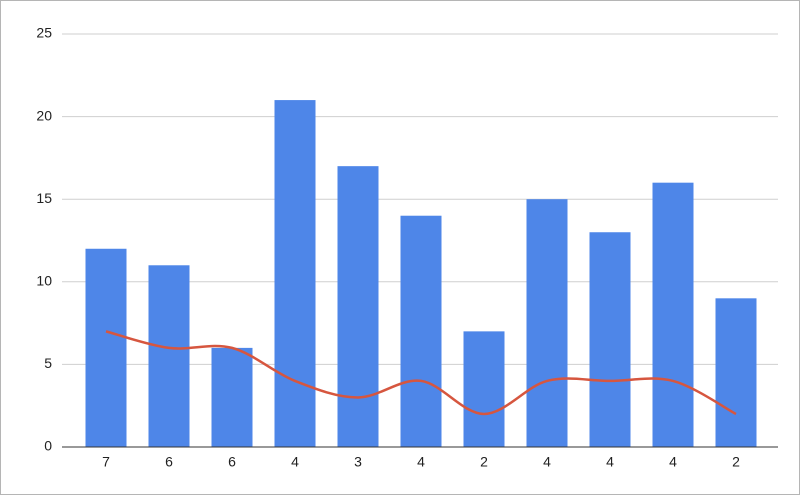 Image resolution: width=800 pixels, height=495 pixels. Describe the element at coordinates (358, 462) in the screenshot. I see `x-tick-label: 3` at that location.